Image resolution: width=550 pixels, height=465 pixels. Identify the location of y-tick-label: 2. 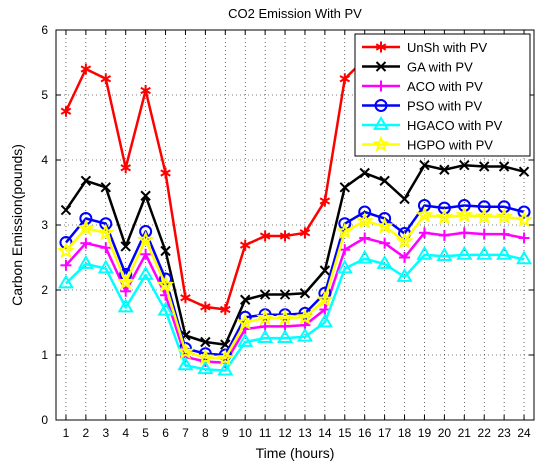
(44, 290).